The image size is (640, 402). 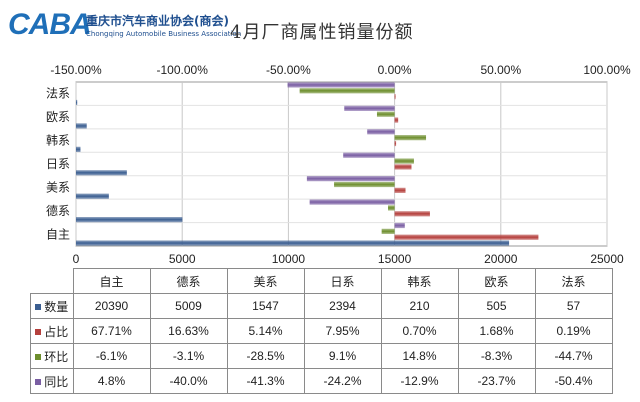 I want to click on table-cell: 2394, so click(x=342, y=306).